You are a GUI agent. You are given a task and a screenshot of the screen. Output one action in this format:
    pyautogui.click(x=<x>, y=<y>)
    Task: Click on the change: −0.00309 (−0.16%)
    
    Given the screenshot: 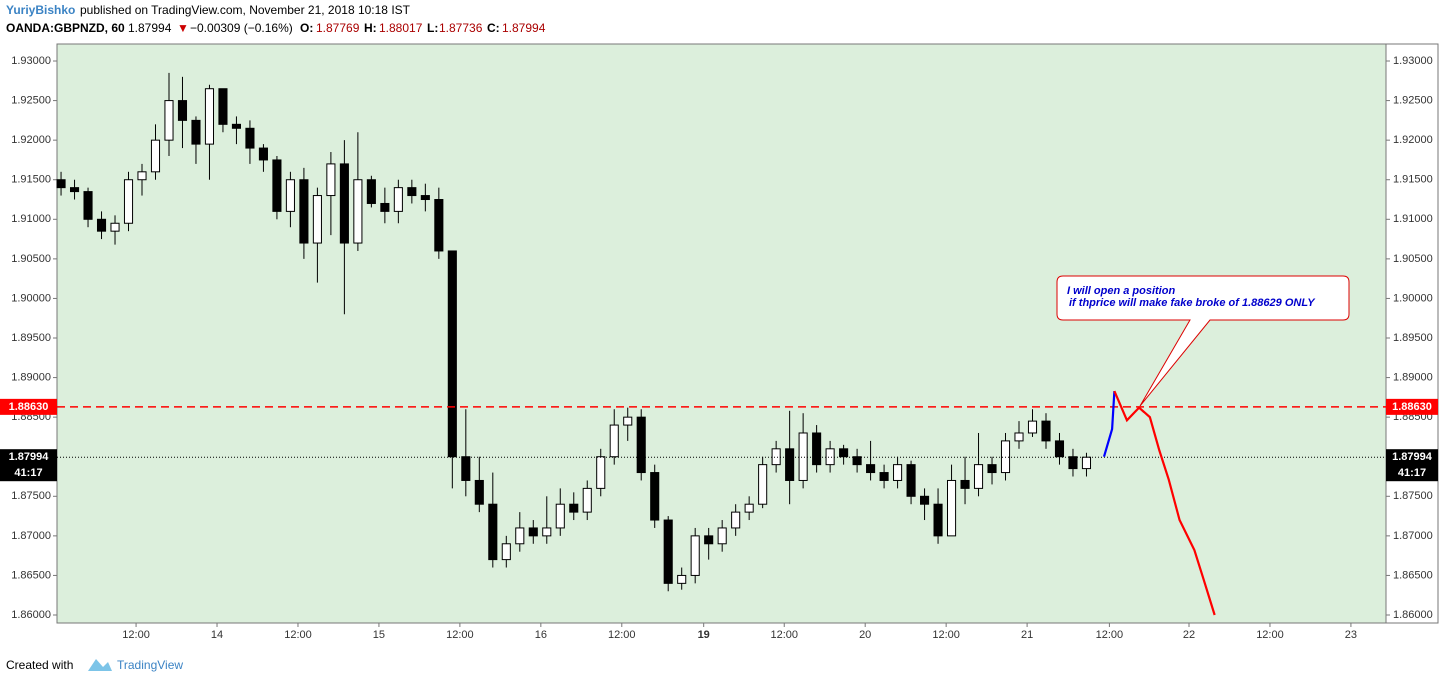 What is the action you would take?
    pyautogui.click(x=241, y=28)
    